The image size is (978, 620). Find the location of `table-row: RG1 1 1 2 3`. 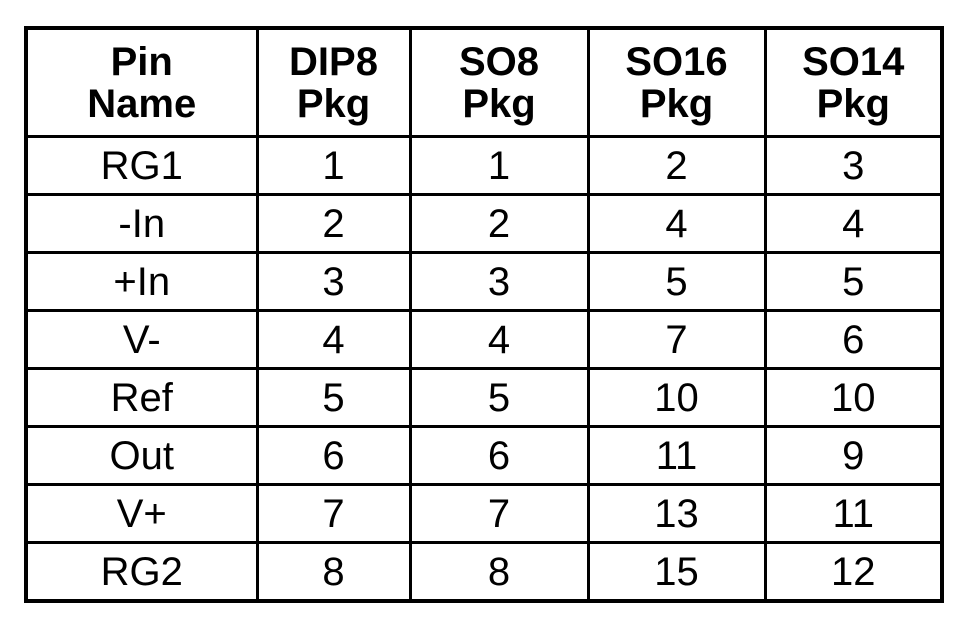

table-row: RG1 1 1 2 3 is located at coordinates (484, 165).